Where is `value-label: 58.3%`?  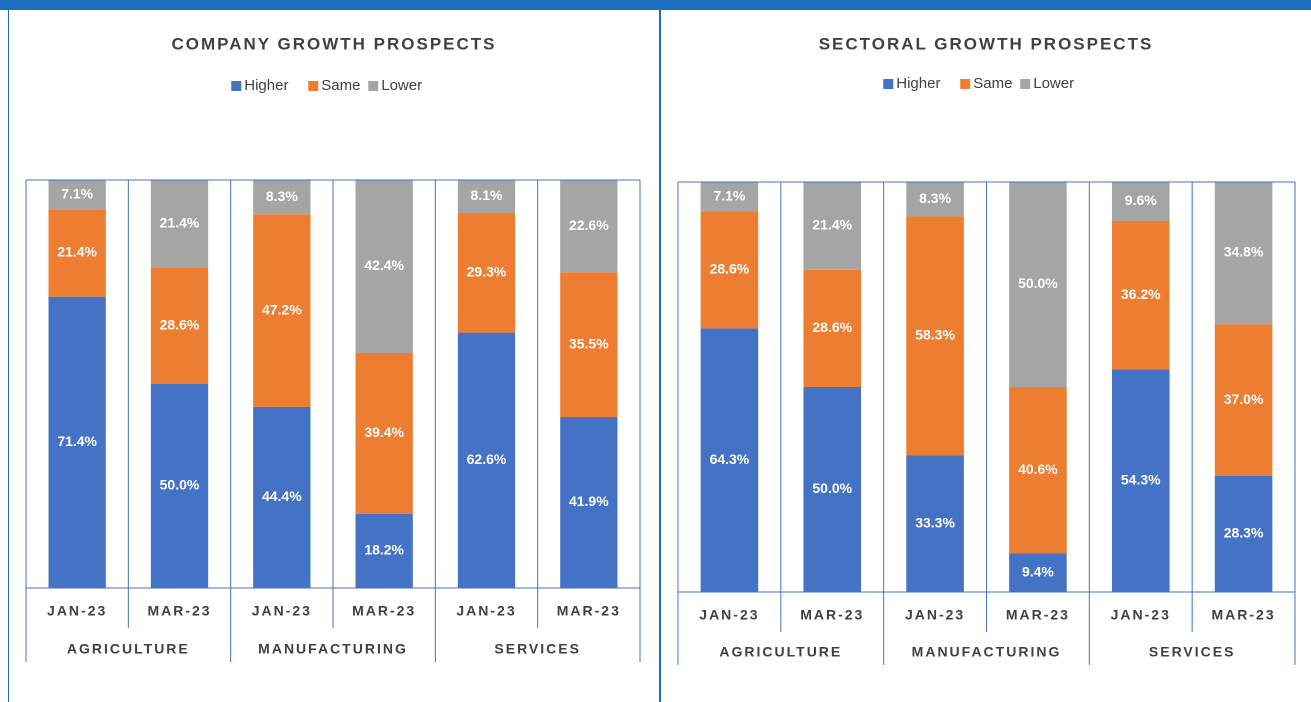 value-label: 58.3% is located at coordinates (935, 335).